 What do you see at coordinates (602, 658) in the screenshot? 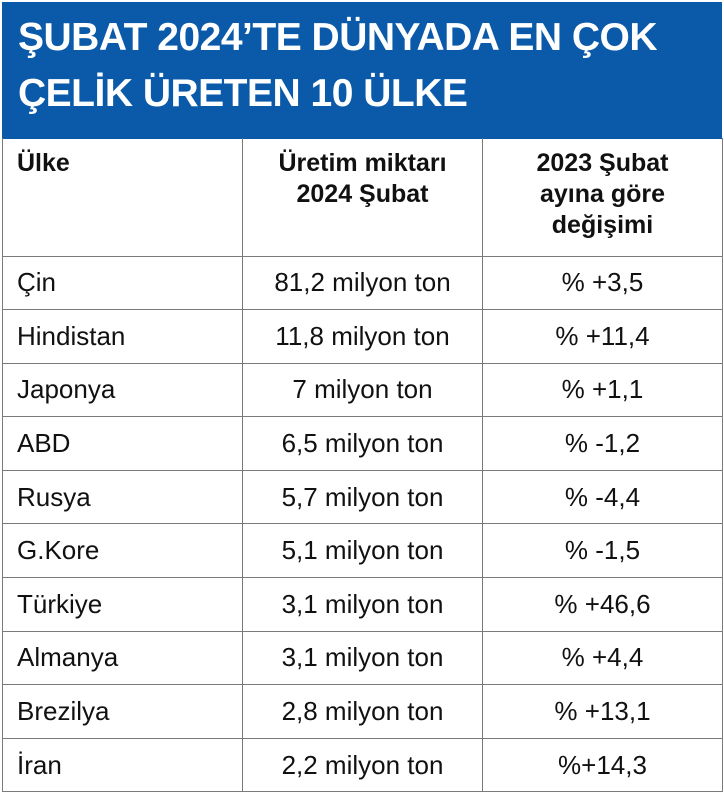
I see `cell-change: % +4,4` at bounding box center [602, 658].